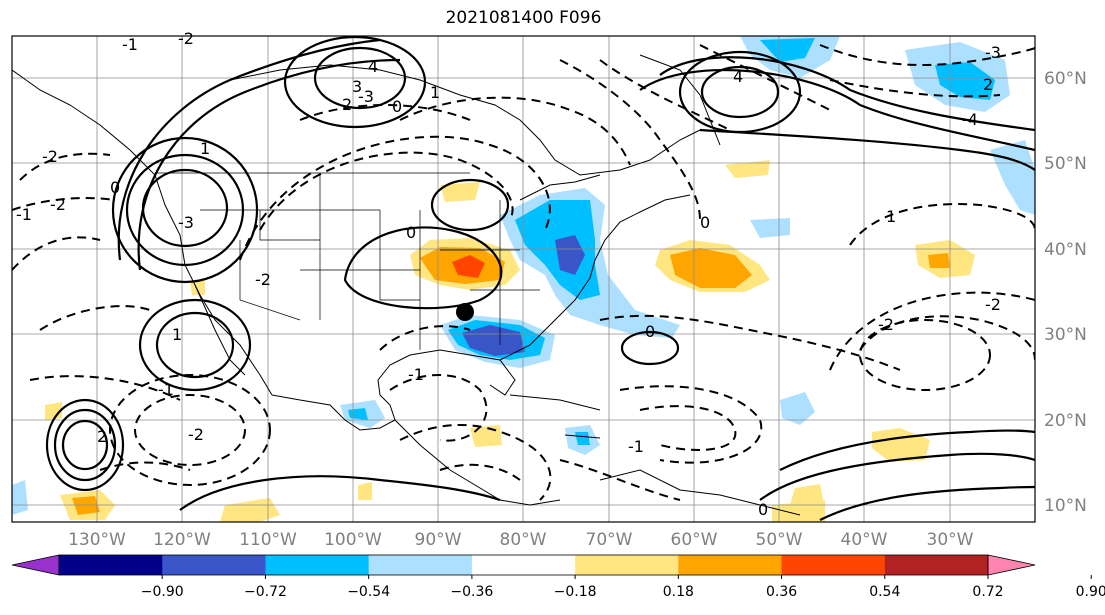 The height and width of the screenshot is (615, 1105). Describe the element at coordinates (694, 540) in the screenshot. I see `lon-label: 60°W` at that location.